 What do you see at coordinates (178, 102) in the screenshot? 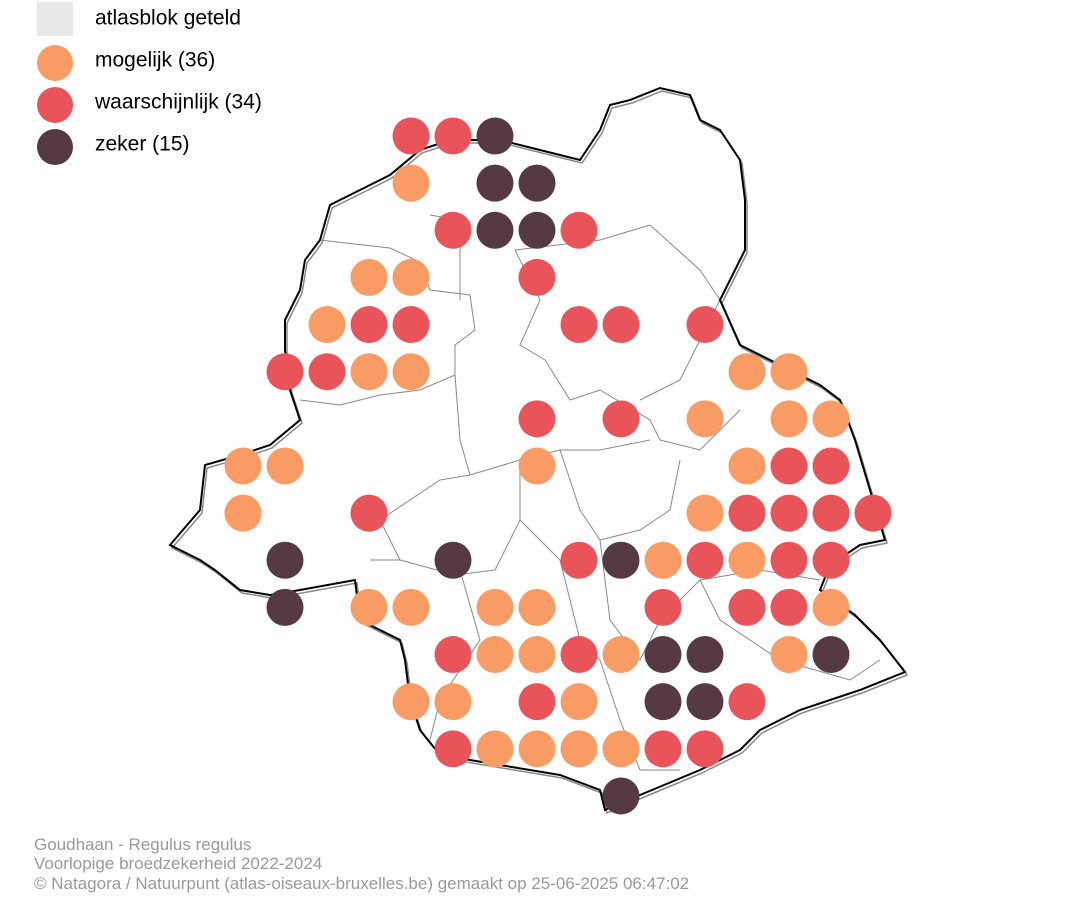
I see `legend-label: waarschijnlijk (34)` at bounding box center [178, 102].